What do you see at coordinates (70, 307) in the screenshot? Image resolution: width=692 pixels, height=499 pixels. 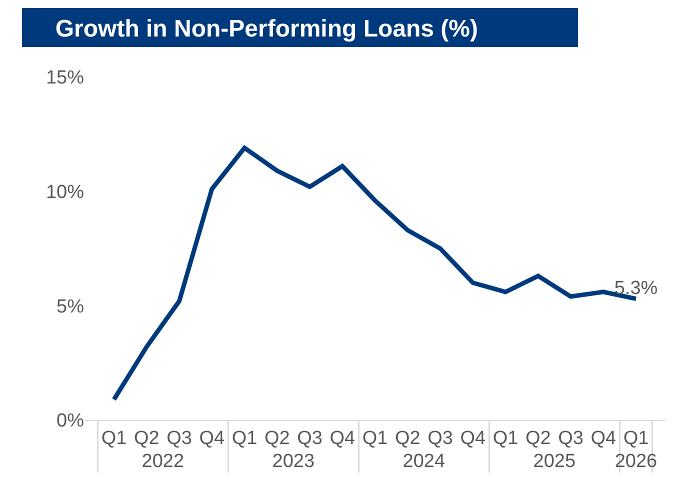 I see `y-tick-label: 5%` at bounding box center [70, 307].